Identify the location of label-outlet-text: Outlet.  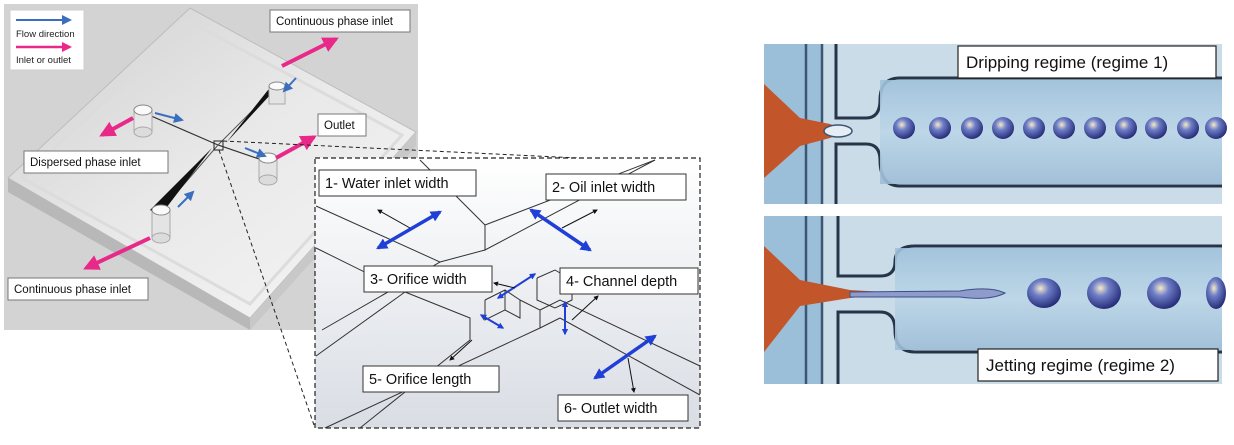
(339, 126).